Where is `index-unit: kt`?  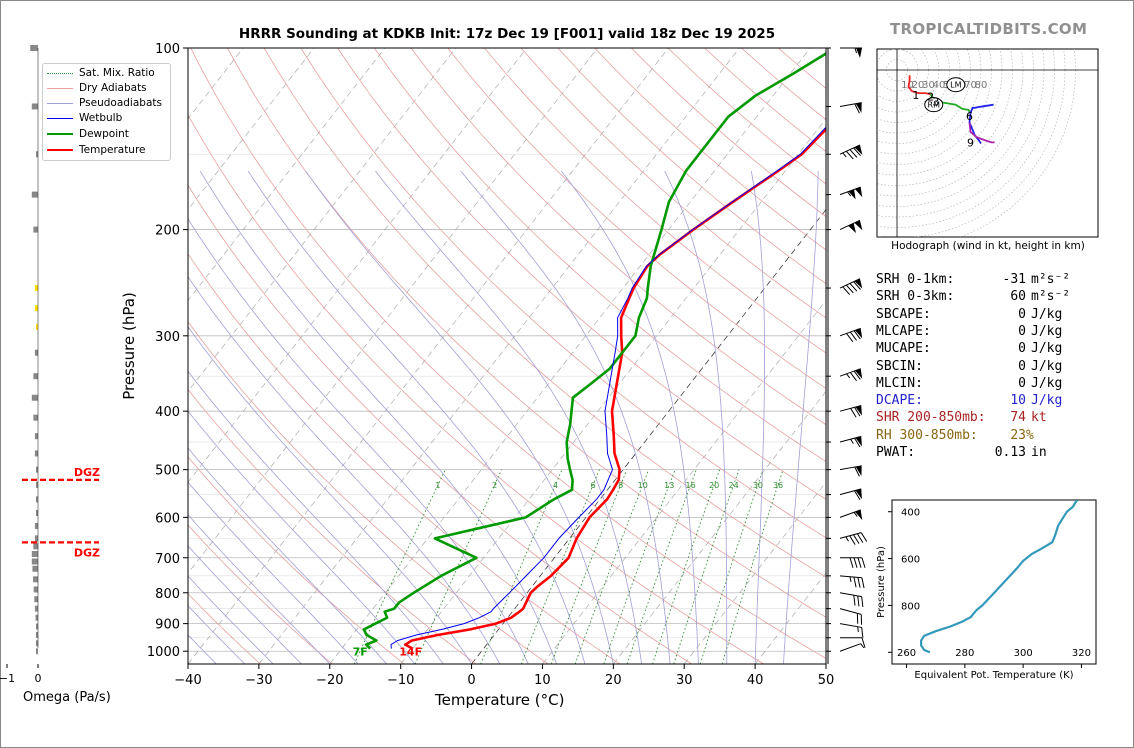 index-unit: kt is located at coordinates (1039, 418).